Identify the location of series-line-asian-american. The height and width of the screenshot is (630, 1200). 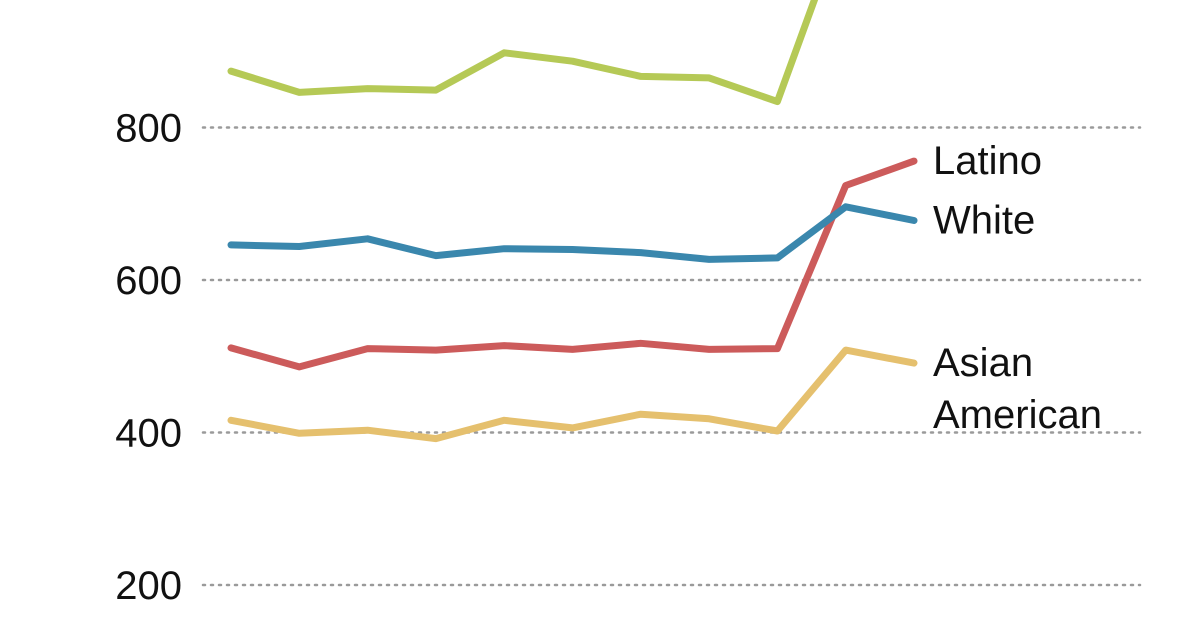
(572, 394).